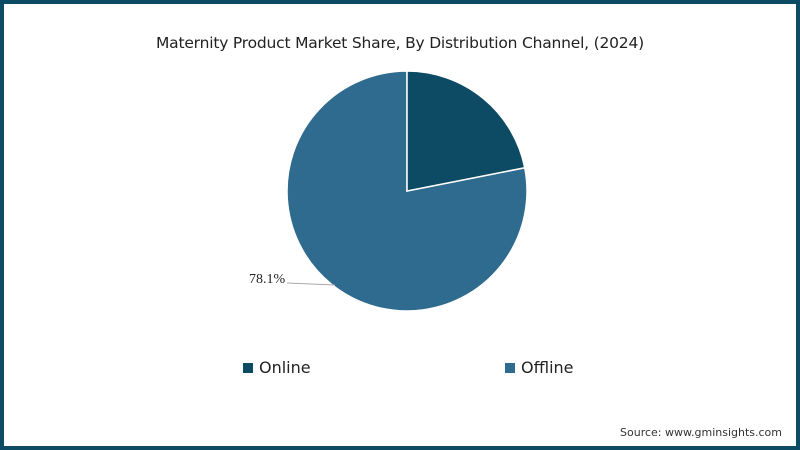 The height and width of the screenshot is (450, 800). I want to click on legend-item-offline: Offline, so click(539, 367).